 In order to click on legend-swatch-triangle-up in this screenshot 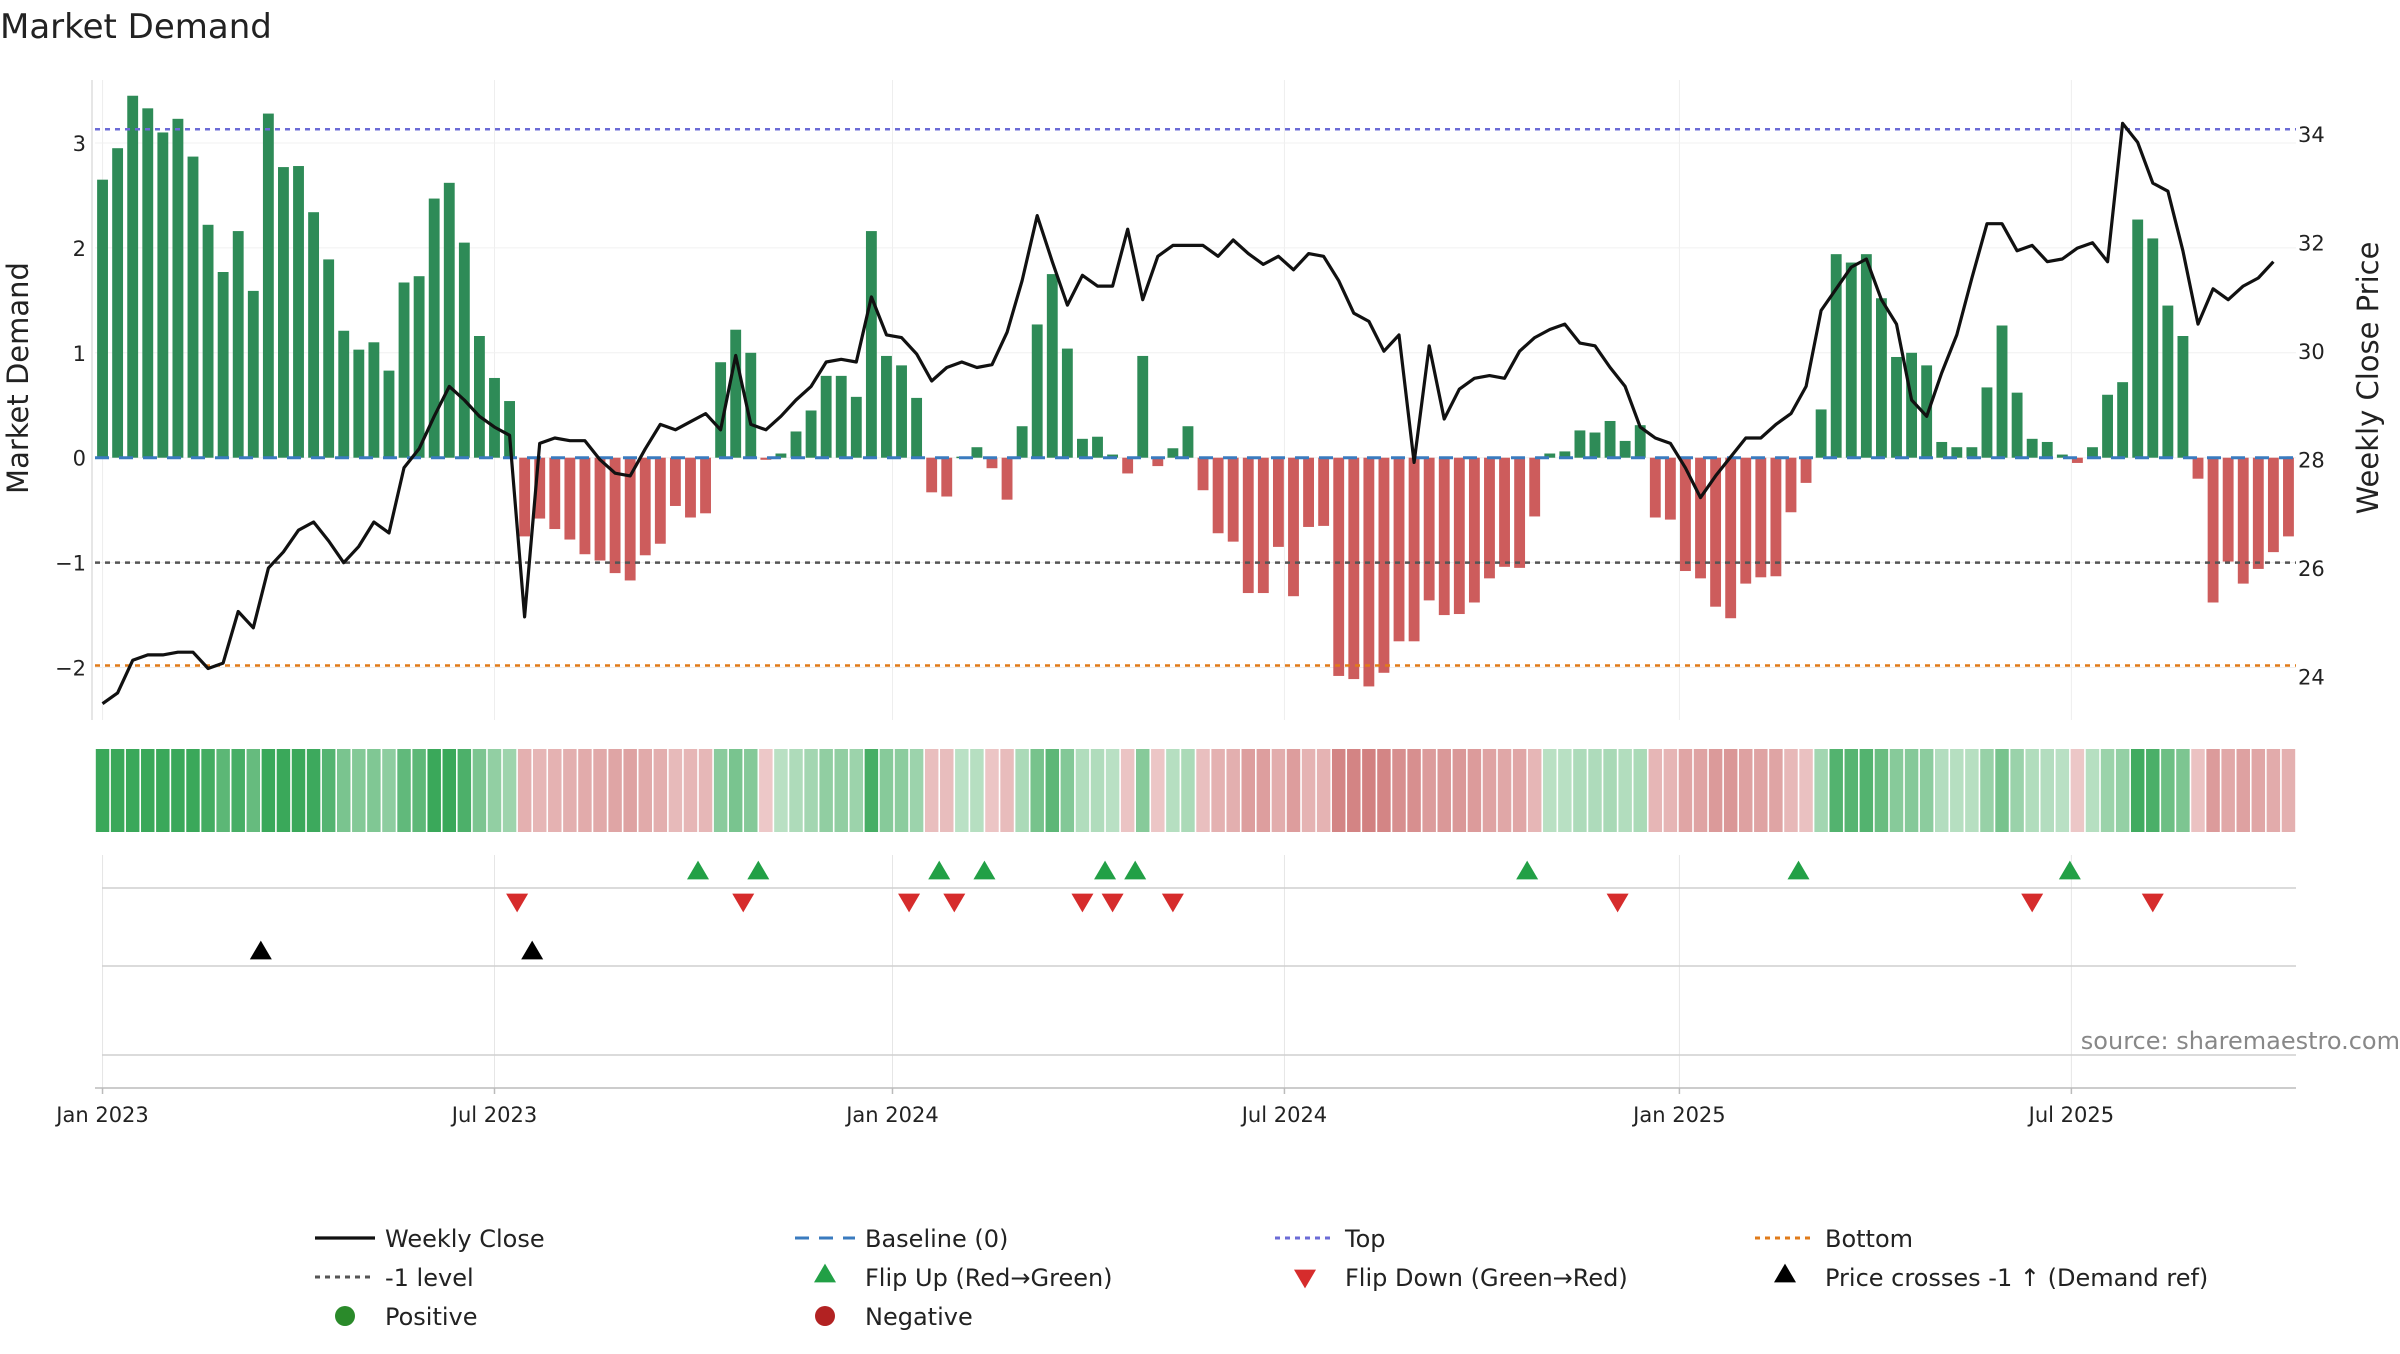, I will do `click(1785, 1273)`.